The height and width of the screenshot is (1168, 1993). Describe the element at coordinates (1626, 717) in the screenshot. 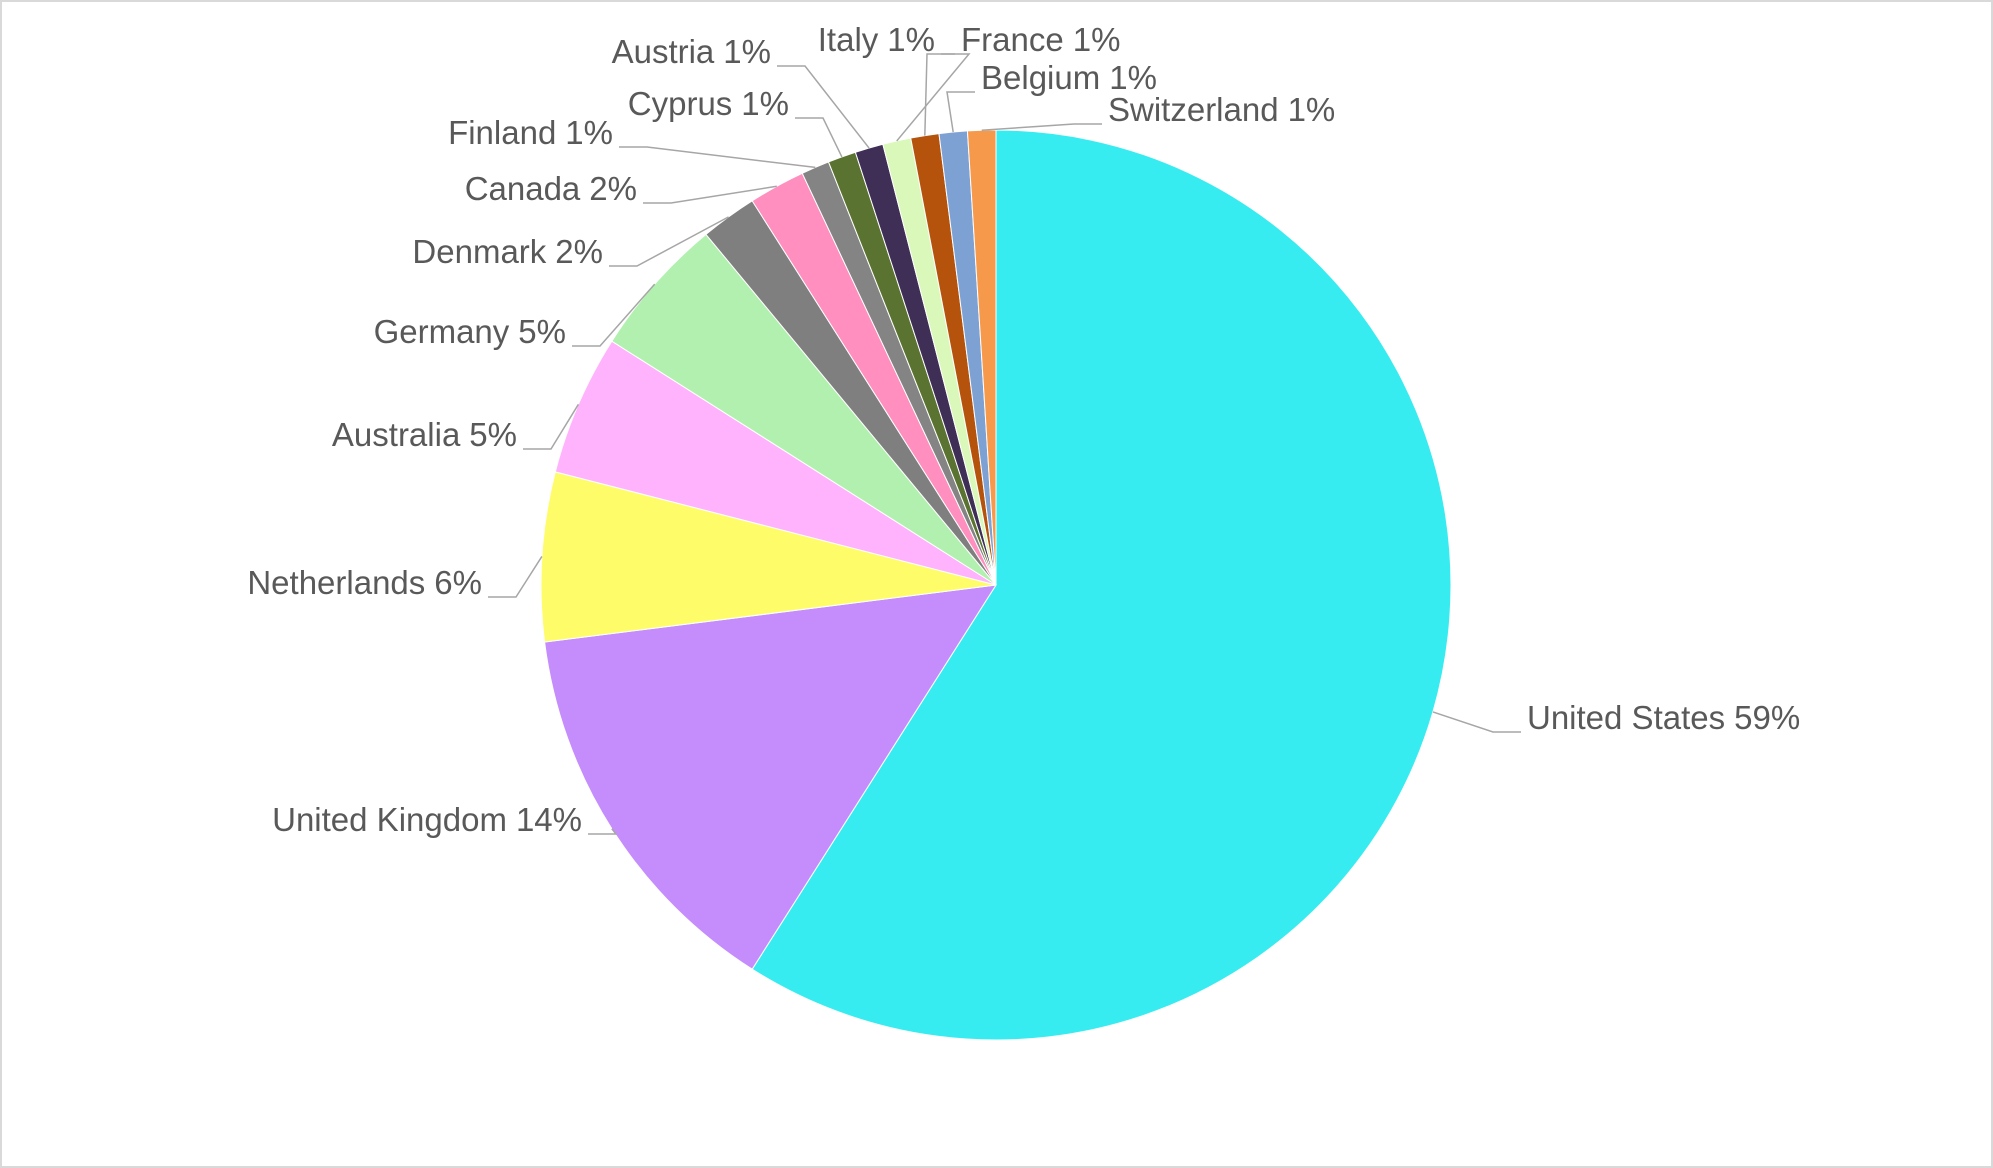

I see `slice-category: United States` at that location.